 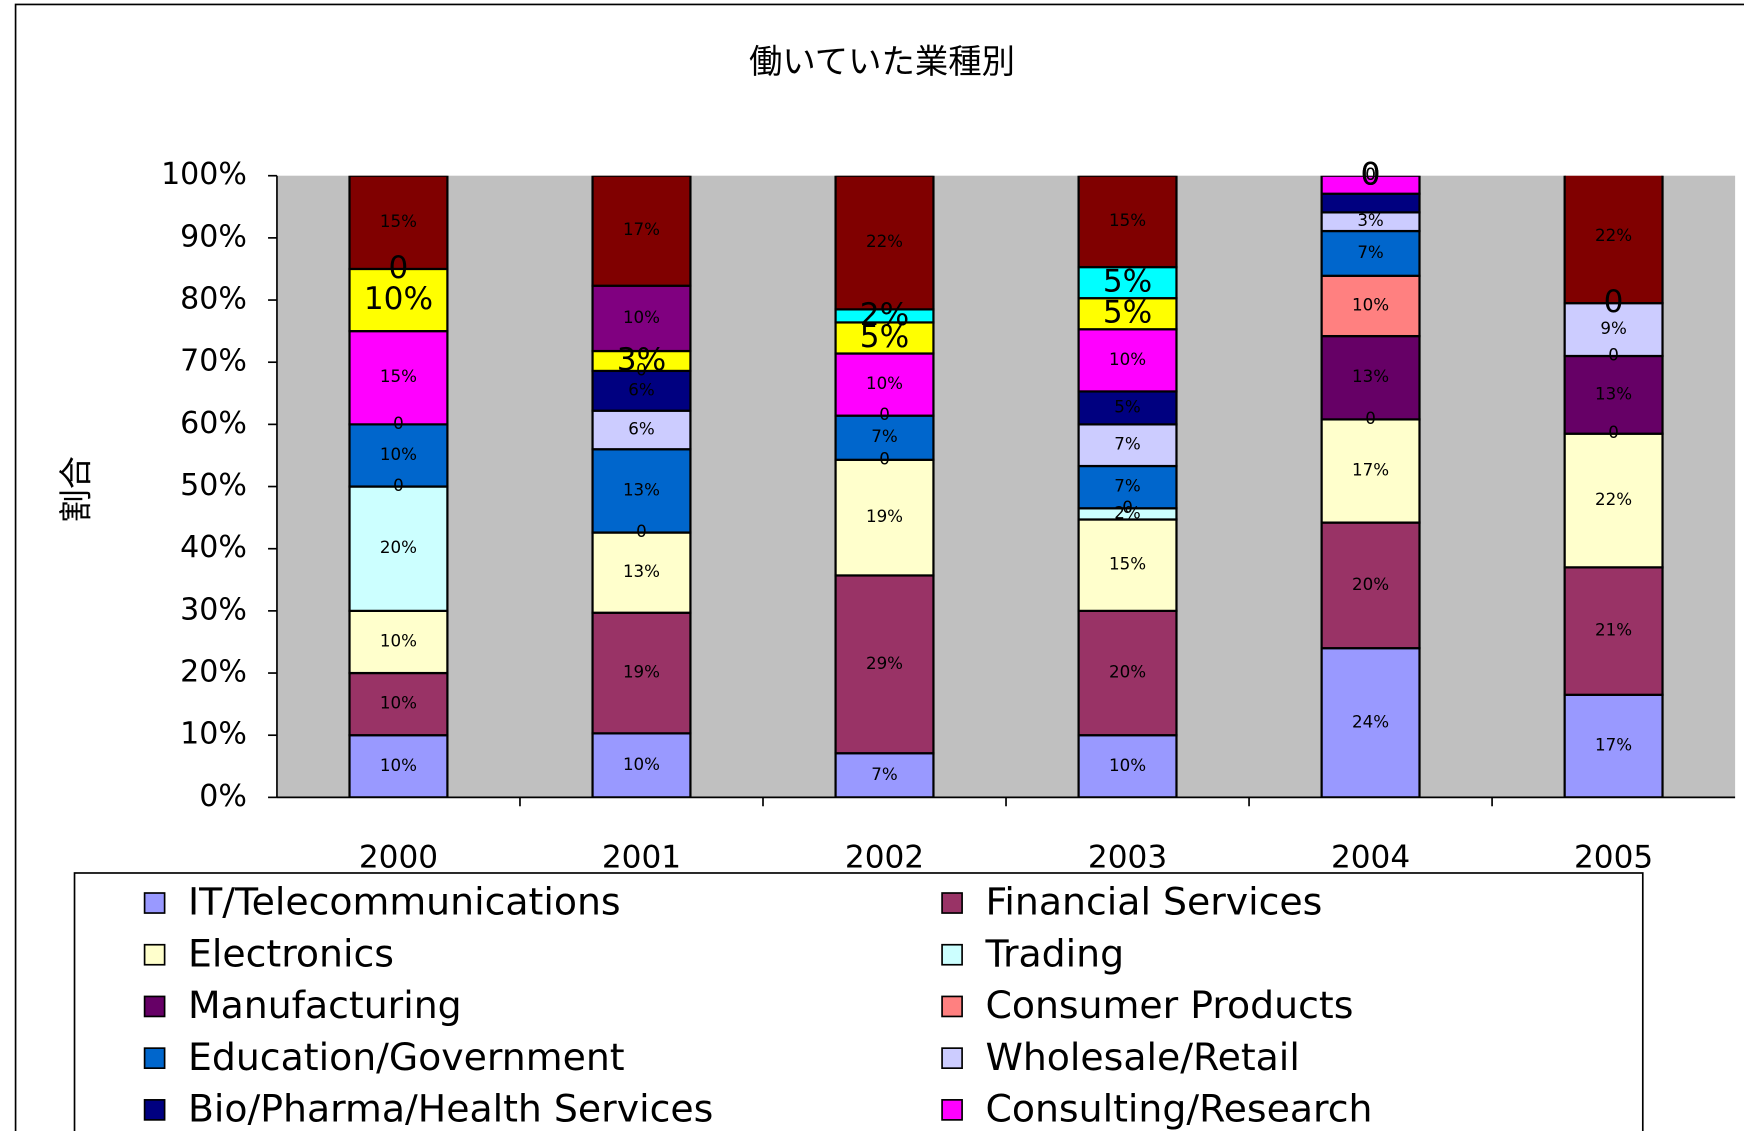 I want to click on y-tick-label: 90%, so click(x=213, y=236).